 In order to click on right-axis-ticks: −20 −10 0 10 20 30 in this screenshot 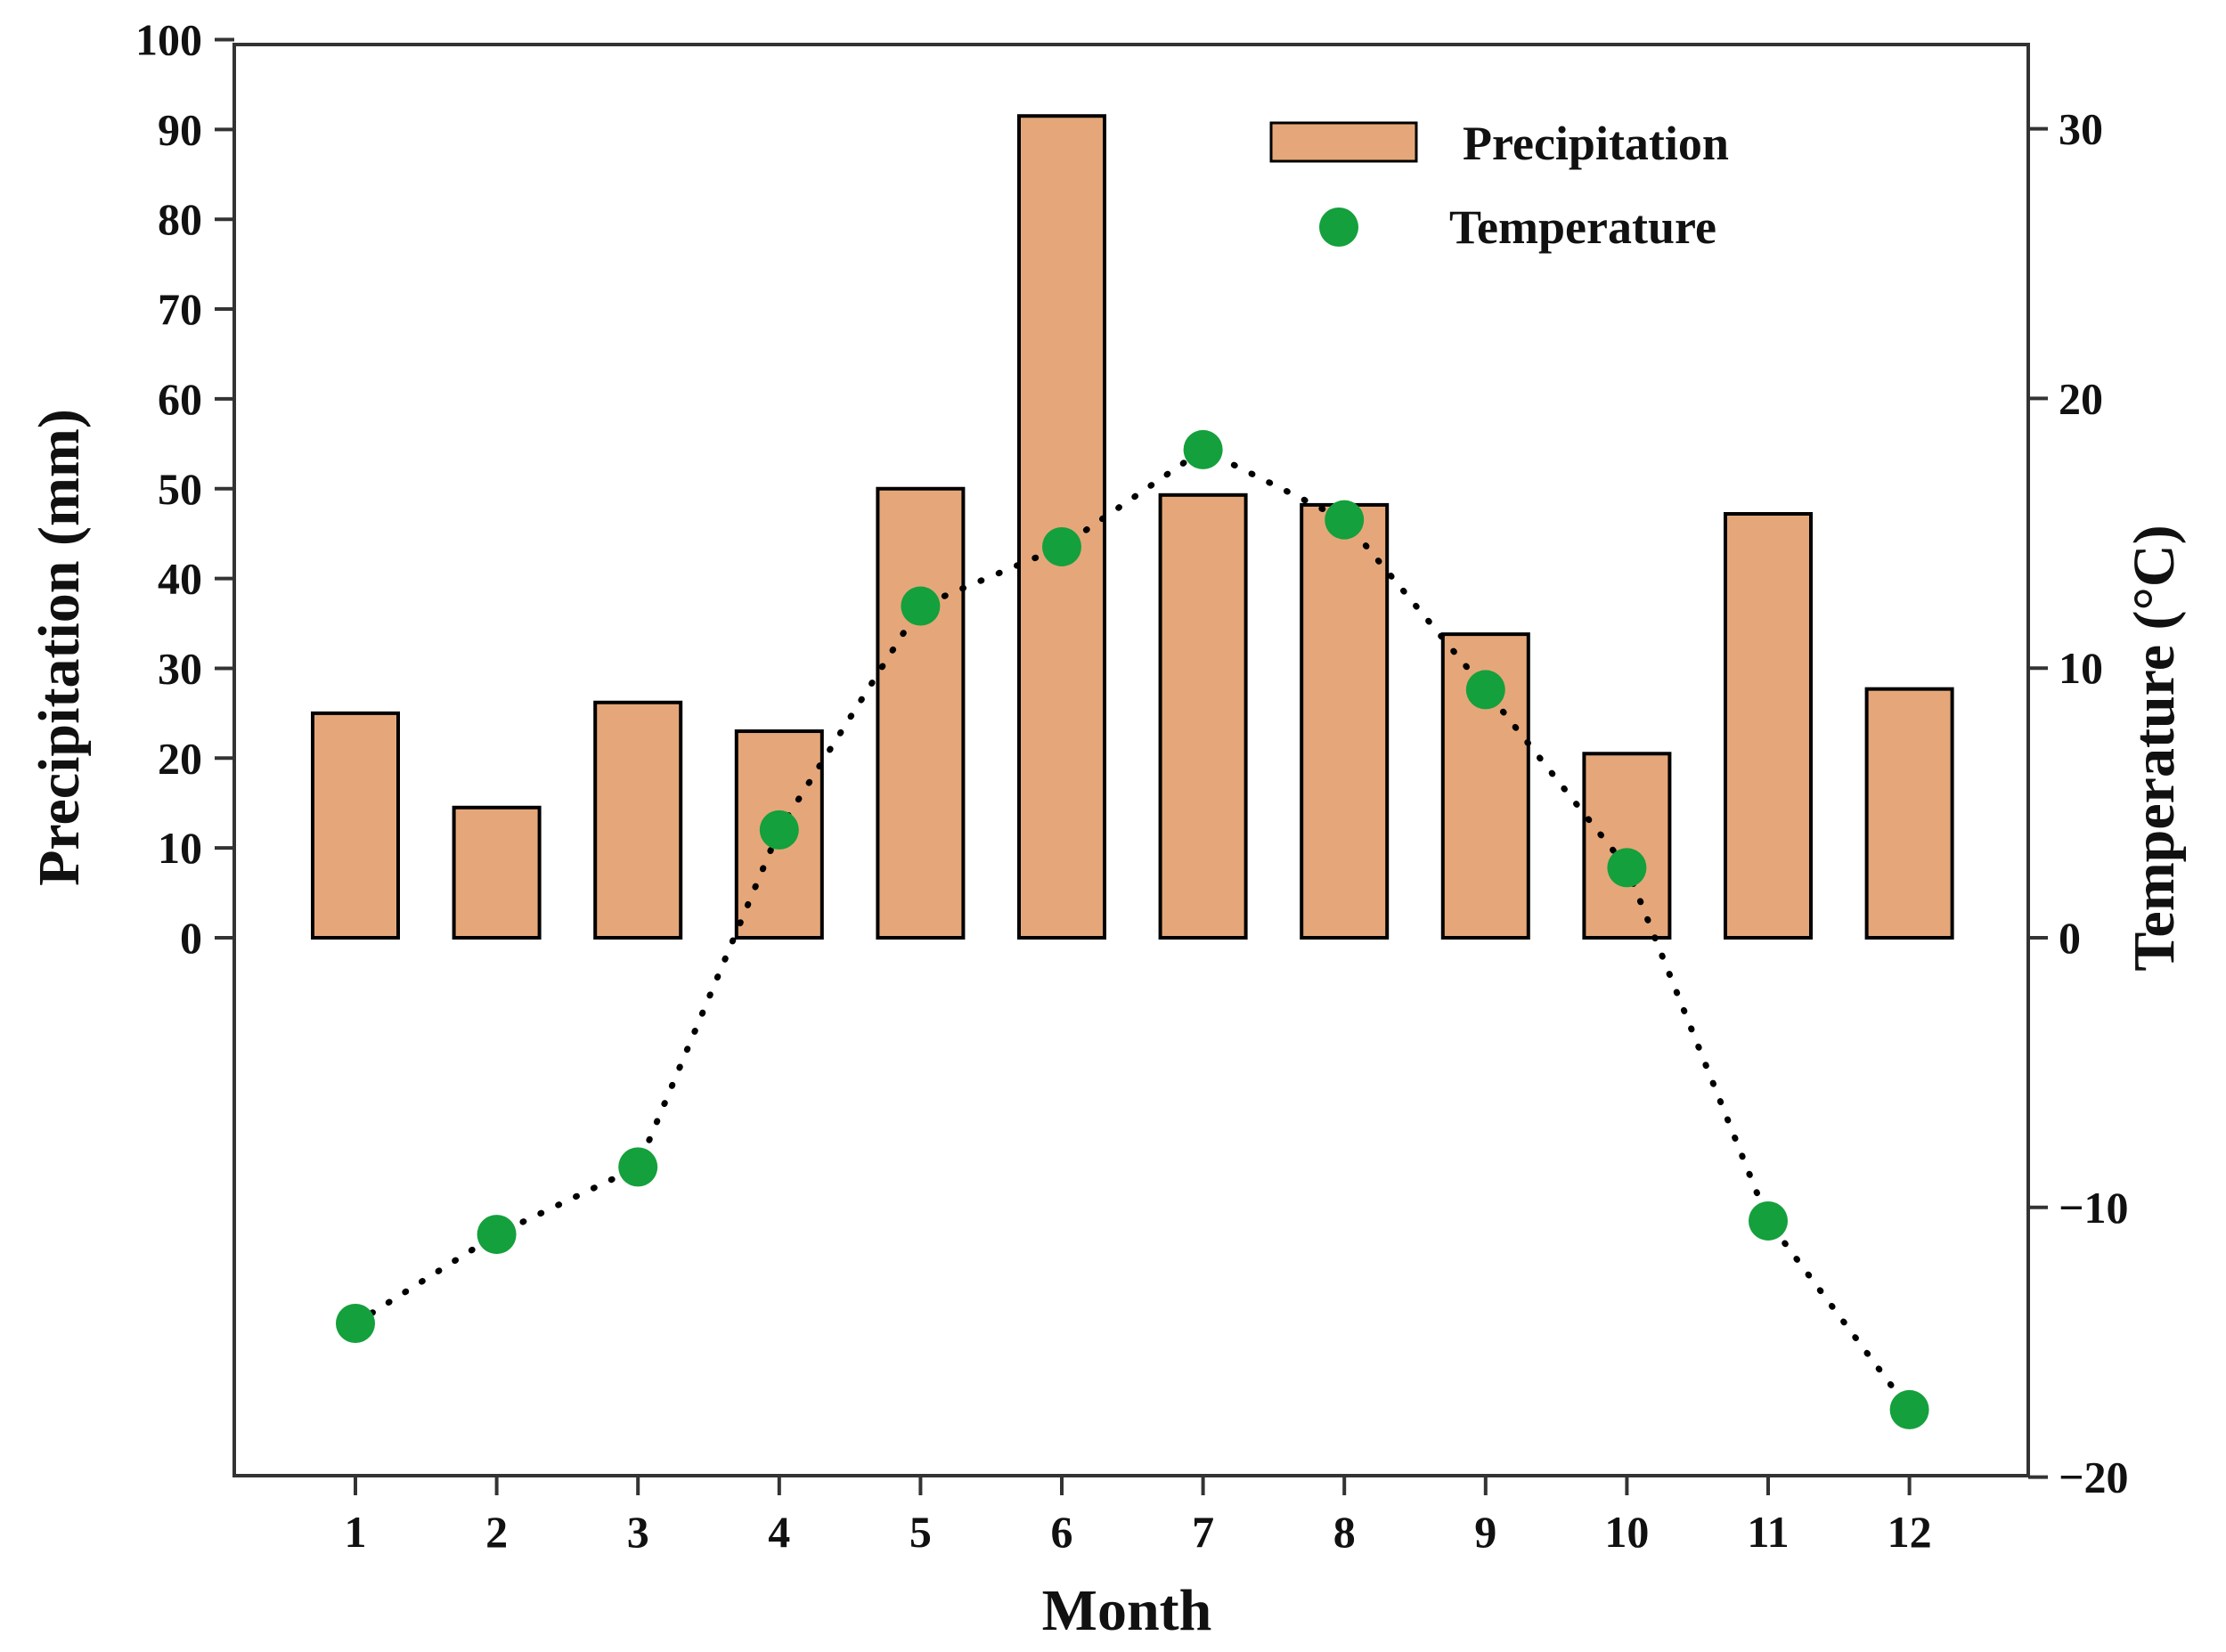, I will do `click(2079, 803)`.